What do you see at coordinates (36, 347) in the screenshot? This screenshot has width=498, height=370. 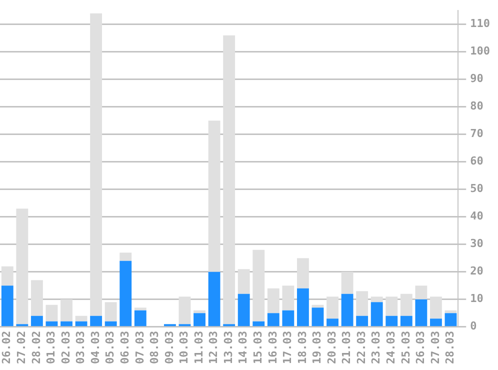 I see `x-tick-label: 28.02` at bounding box center [36, 347].